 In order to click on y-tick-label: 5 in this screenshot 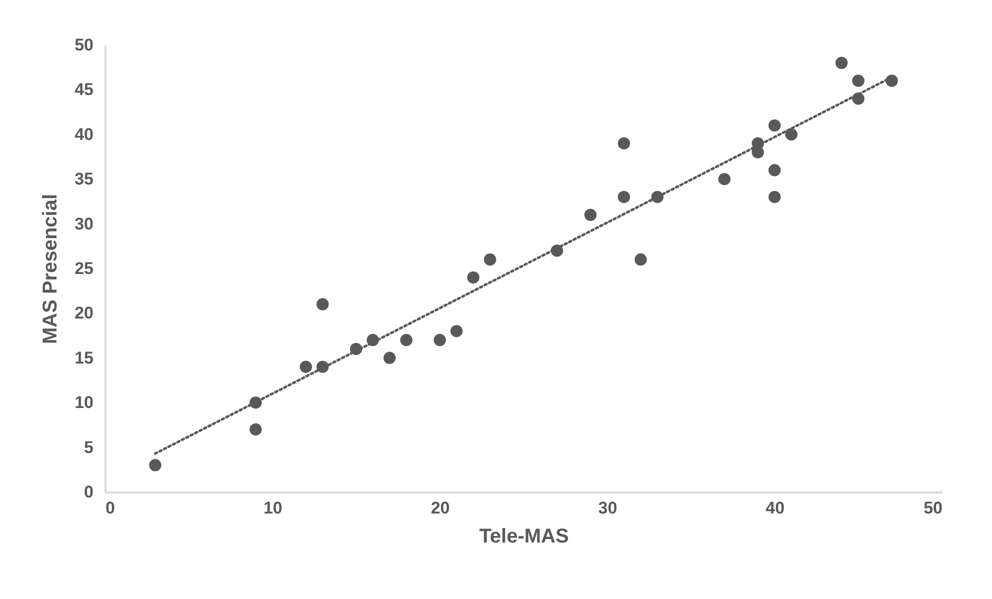, I will do `click(89, 447)`.